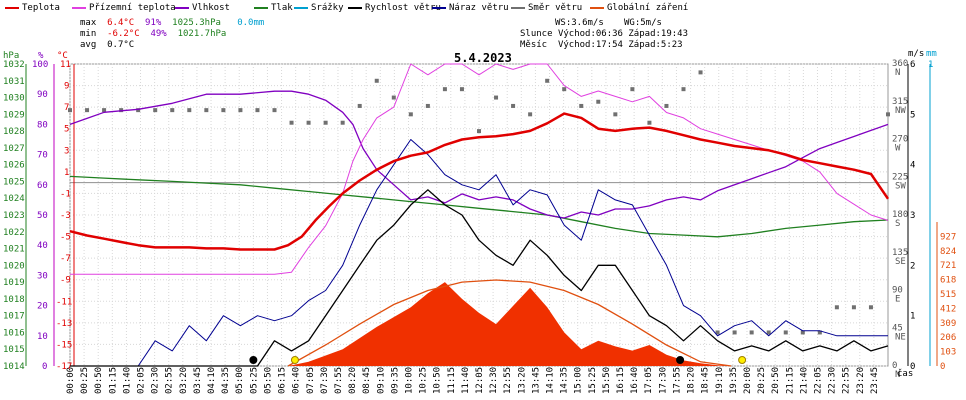  Describe the element at coordinates (64, 345) in the screenshot. I see `temperature-tick: -15` at that location.